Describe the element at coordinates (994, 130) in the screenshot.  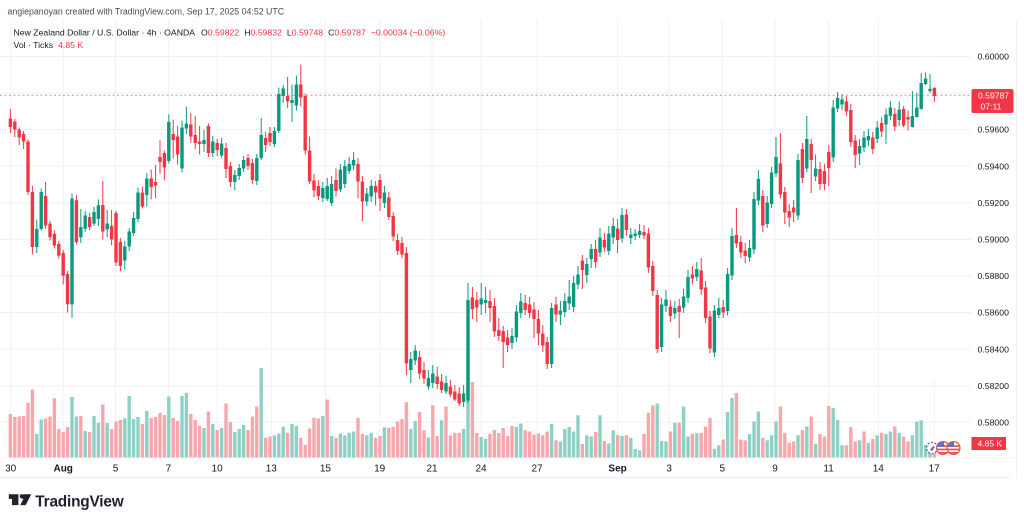
I see `svg-text: 0.59600` at that location.